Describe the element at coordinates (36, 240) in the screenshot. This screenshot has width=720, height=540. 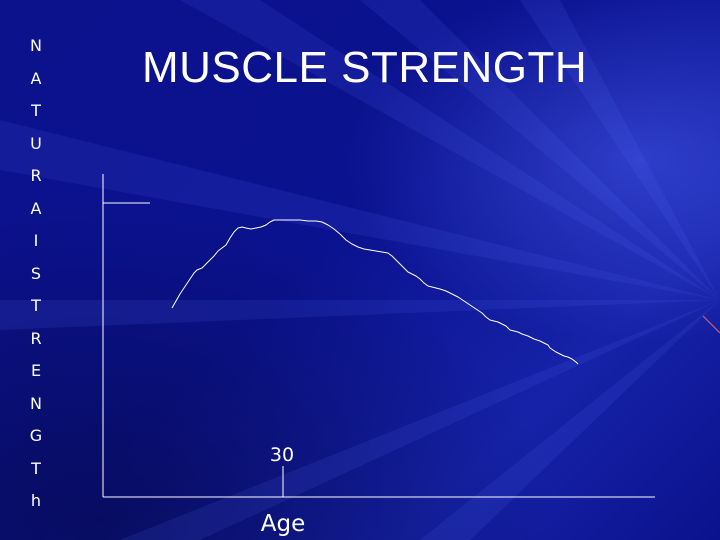
I see `vertical-label-letter: I` at that location.